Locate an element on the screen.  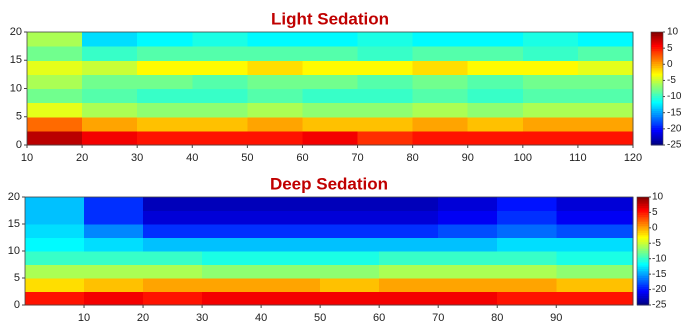
x-tick-label: 120 is located at coordinates (633, 158).